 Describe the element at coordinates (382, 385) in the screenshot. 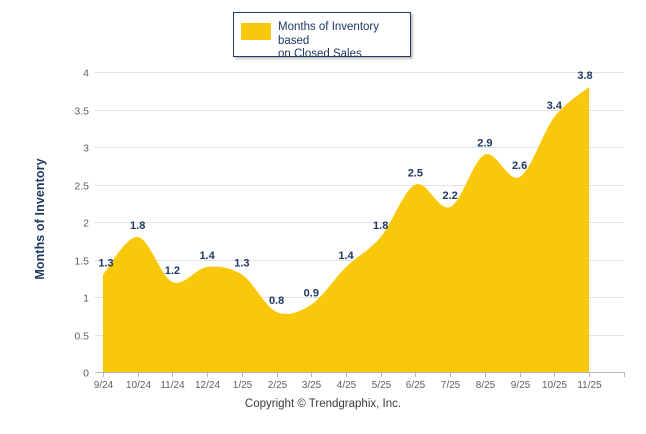

I see `x-axis-tick-label: 5/25` at that location.